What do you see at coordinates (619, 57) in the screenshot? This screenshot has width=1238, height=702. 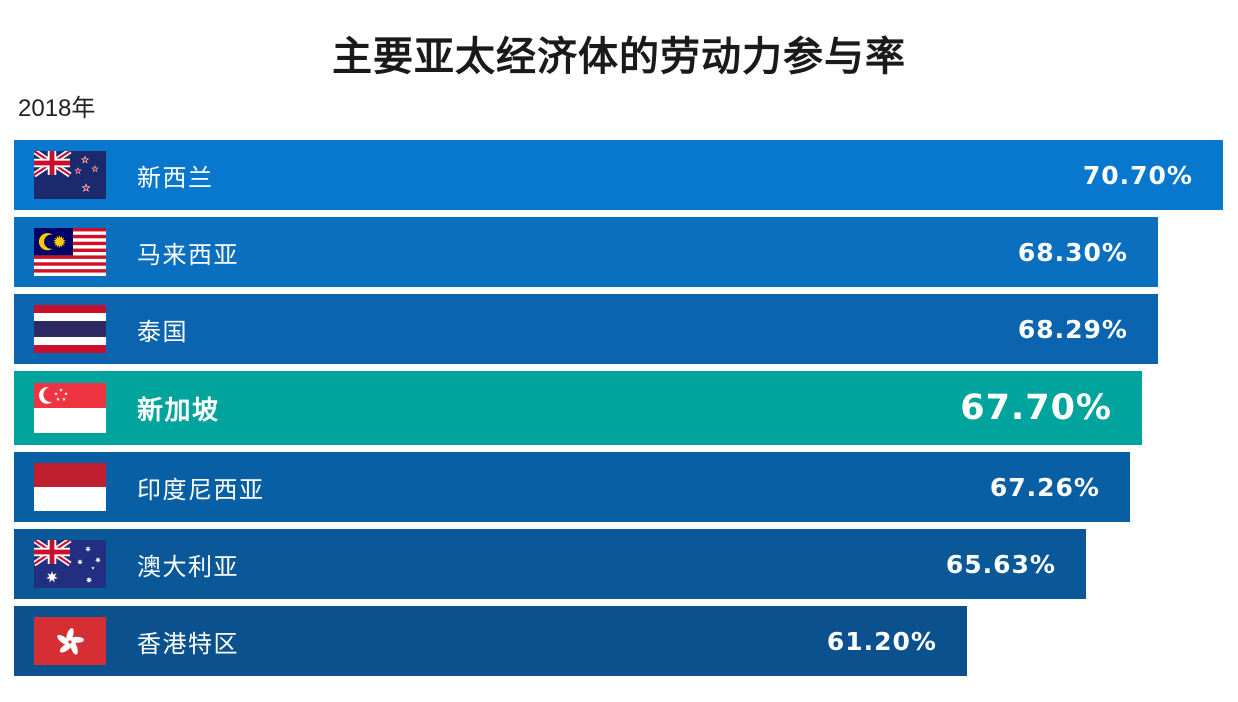 I see `chart-title: 主要亚太经济体的劳动力参与率` at bounding box center [619, 57].